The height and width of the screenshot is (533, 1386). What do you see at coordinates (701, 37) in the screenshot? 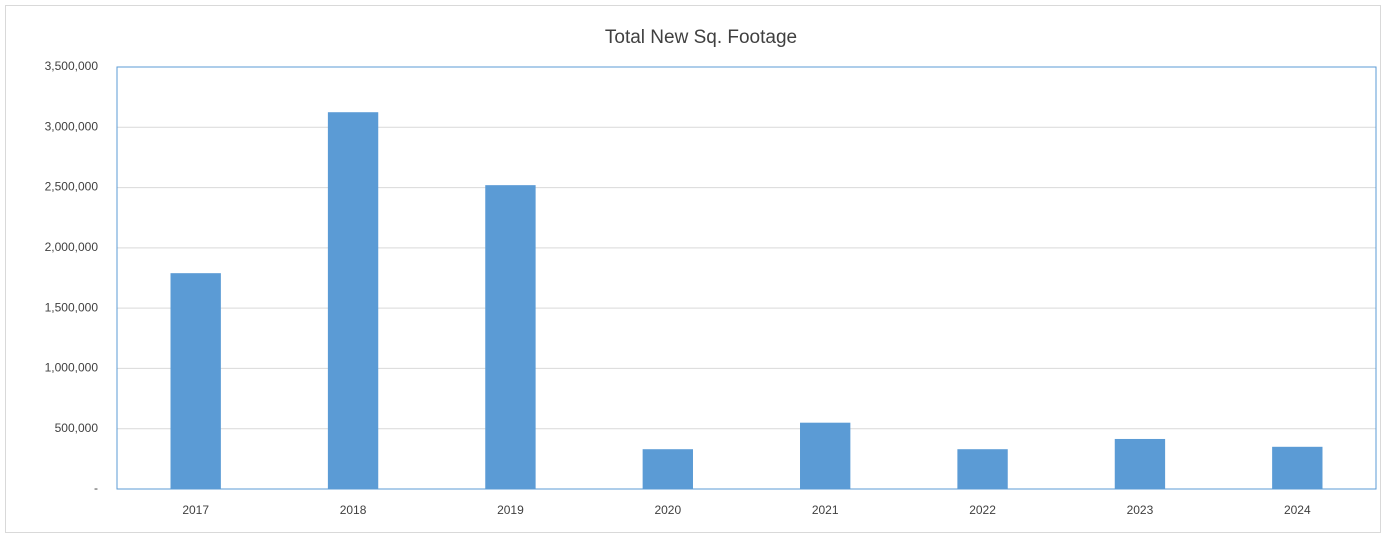
I see `chart-title: Total New Sq. Footage` at bounding box center [701, 37].